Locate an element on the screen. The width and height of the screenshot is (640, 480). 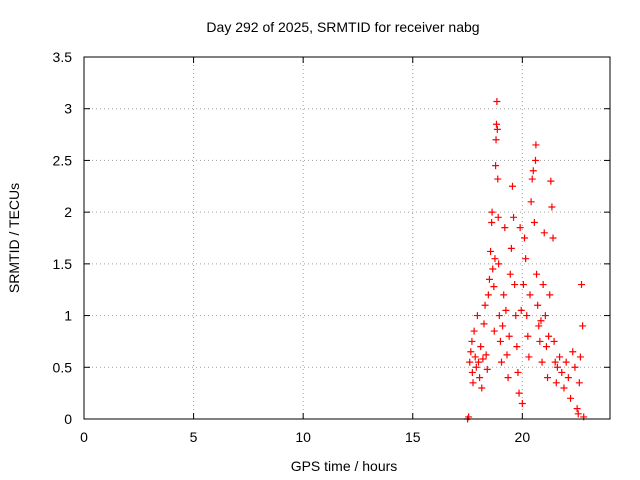
x-axis-label: GPS time / hours is located at coordinates (344, 466).